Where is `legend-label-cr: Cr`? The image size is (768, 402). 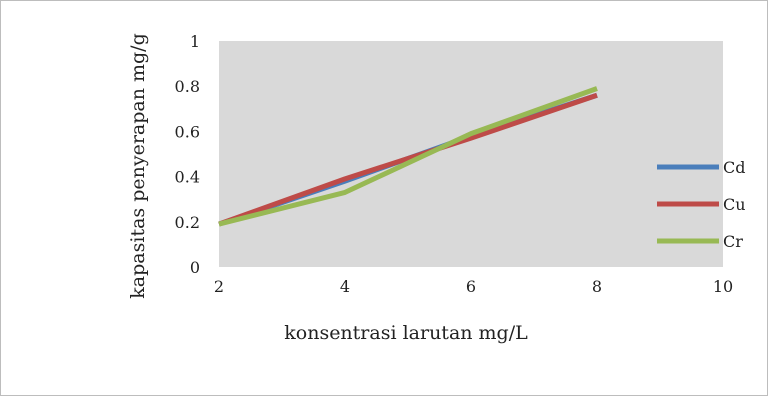 legend-label-cr: Cr is located at coordinates (733, 241).